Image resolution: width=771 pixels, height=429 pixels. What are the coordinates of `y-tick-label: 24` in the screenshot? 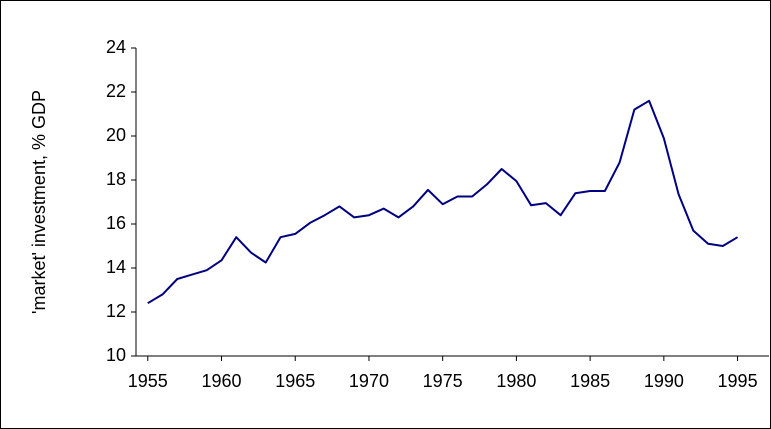 It's located at (116, 47).